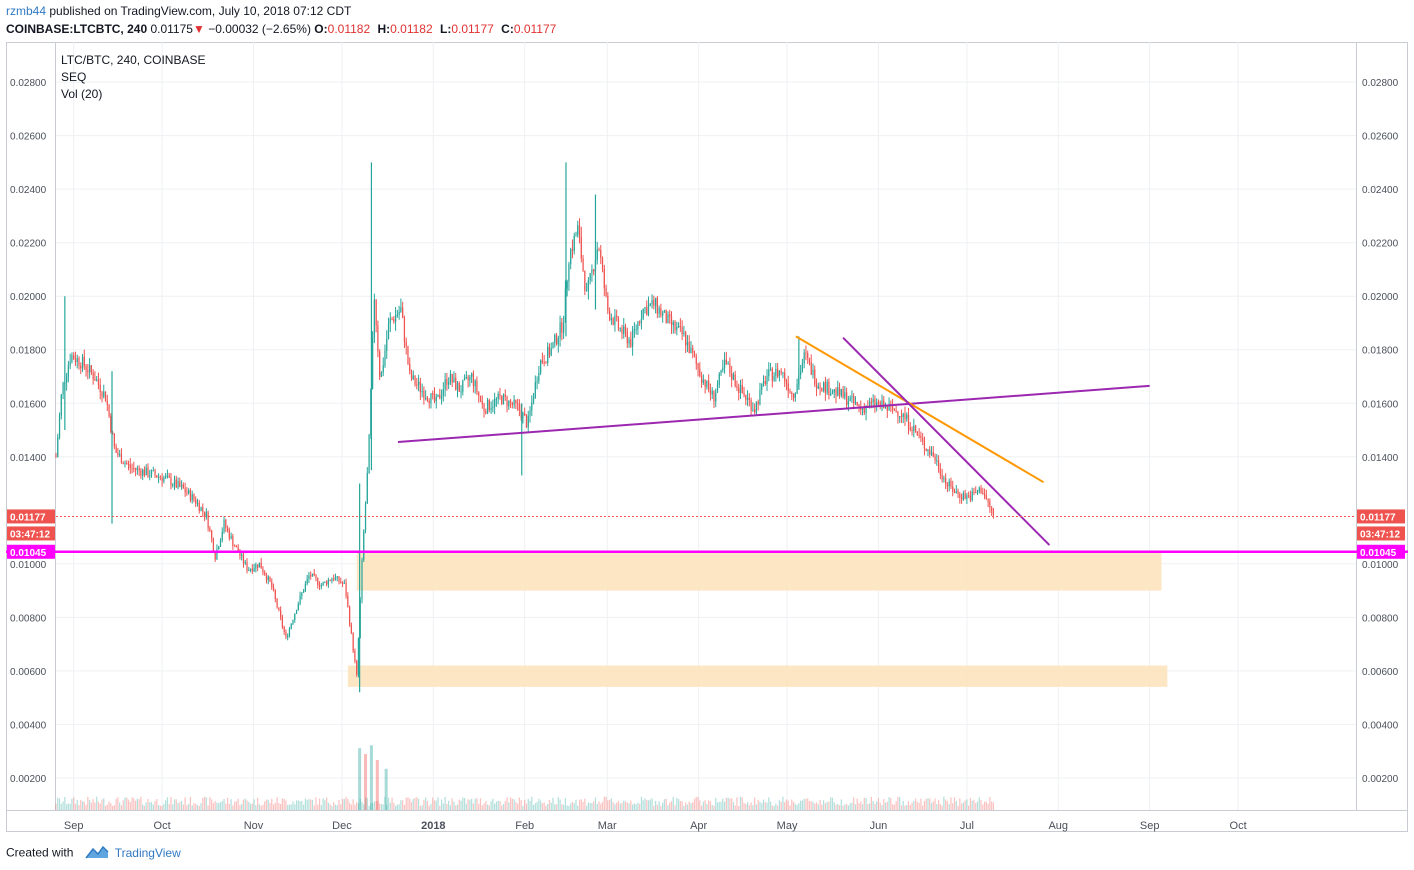 The image size is (1414, 870). I want to click on author-link: rzmb44, so click(26, 11).